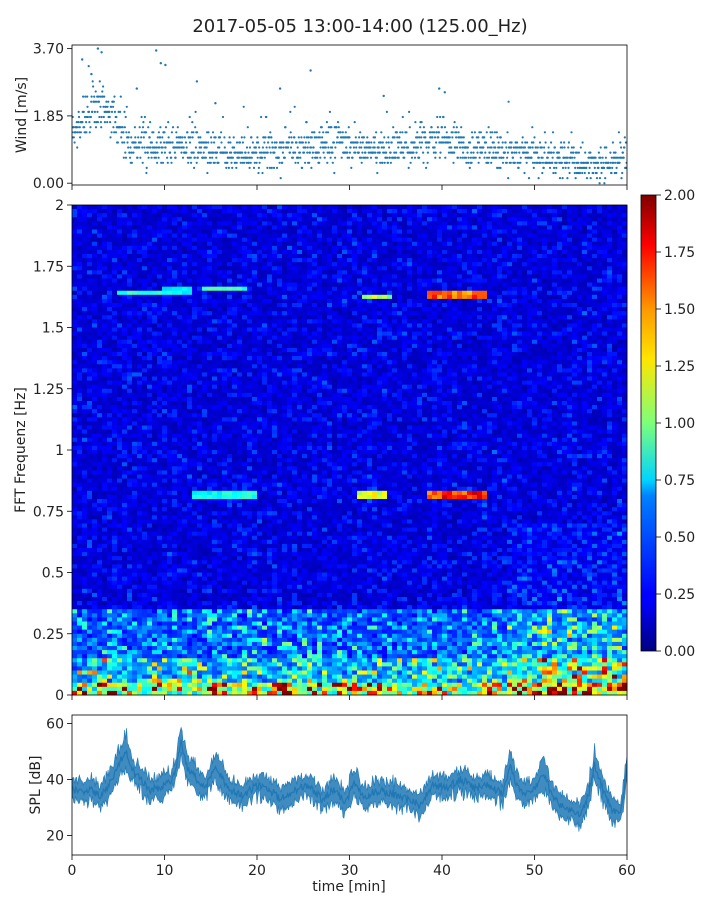 The height and width of the screenshot is (900, 720). Describe the element at coordinates (359, 26) in the screenshot. I see `figure-title: 2017-05-05 13:00-14:00 (125.00_Hz)` at that location.